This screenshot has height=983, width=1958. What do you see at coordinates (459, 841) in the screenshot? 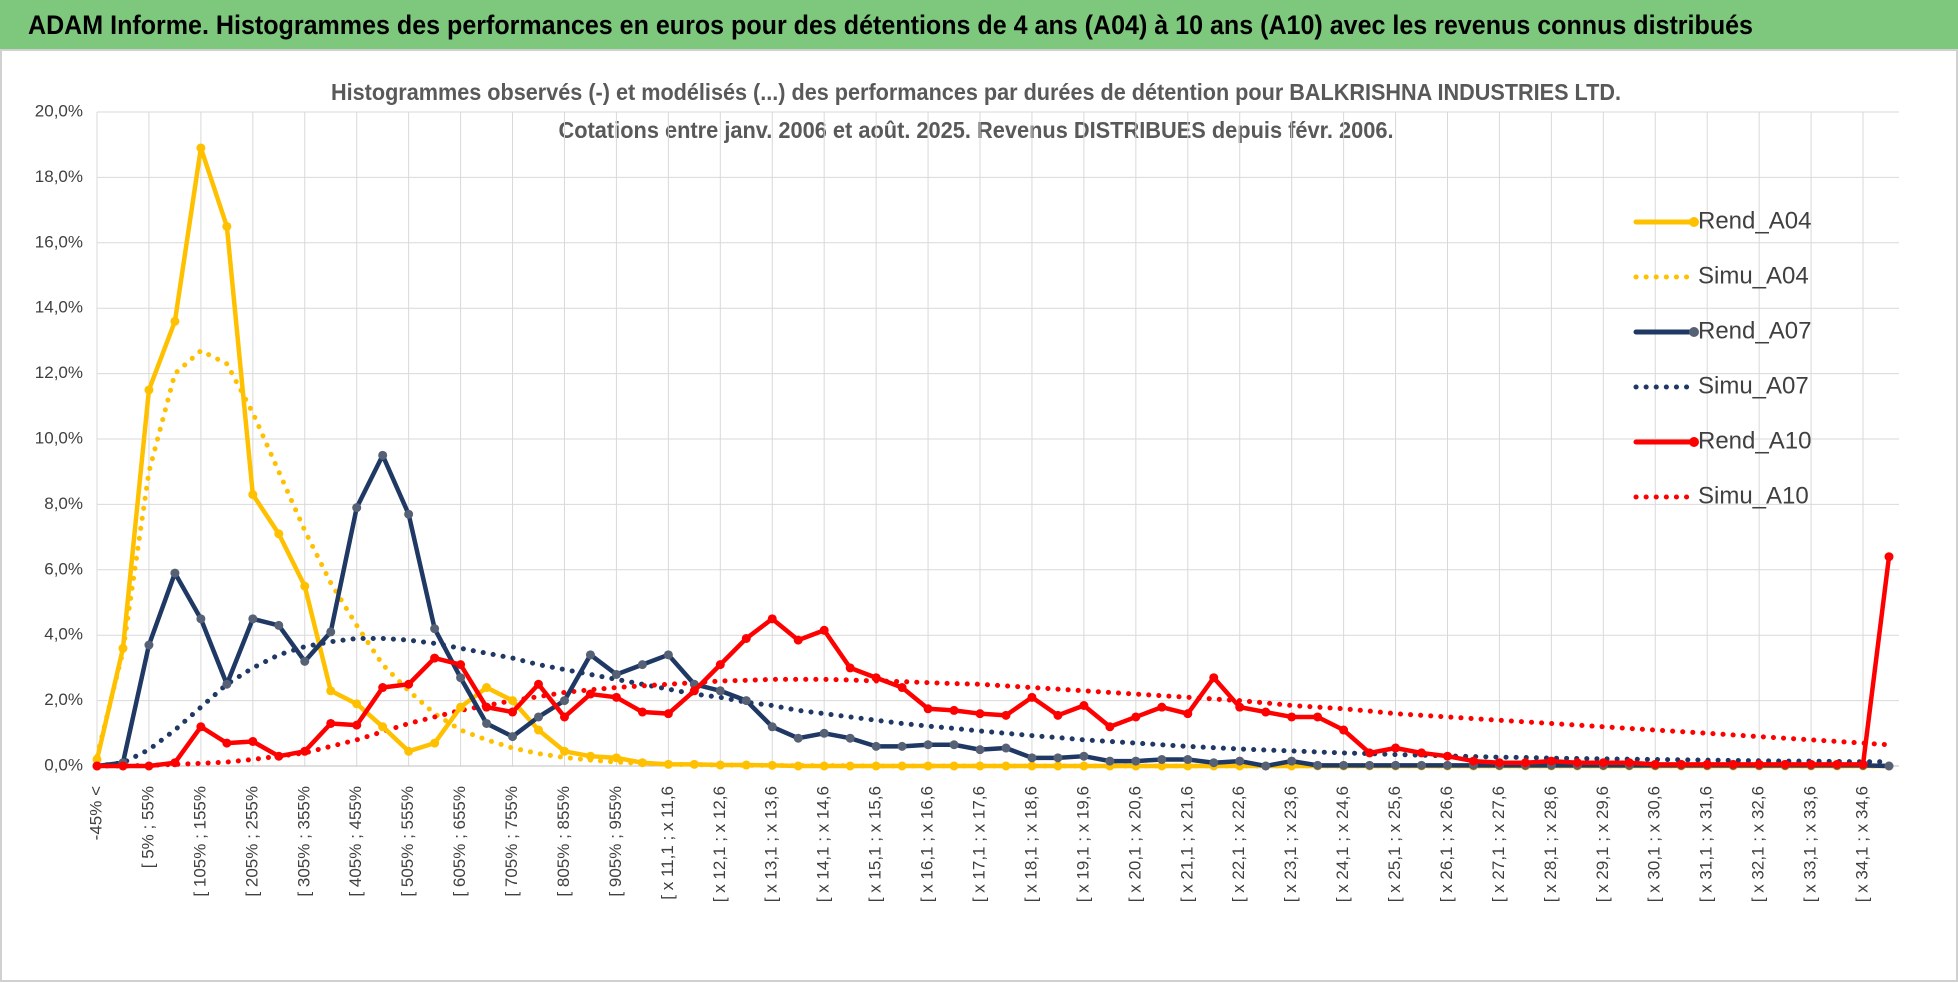
I see `x-tick-label: [ 605% ; 655%` at bounding box center [459, 841].